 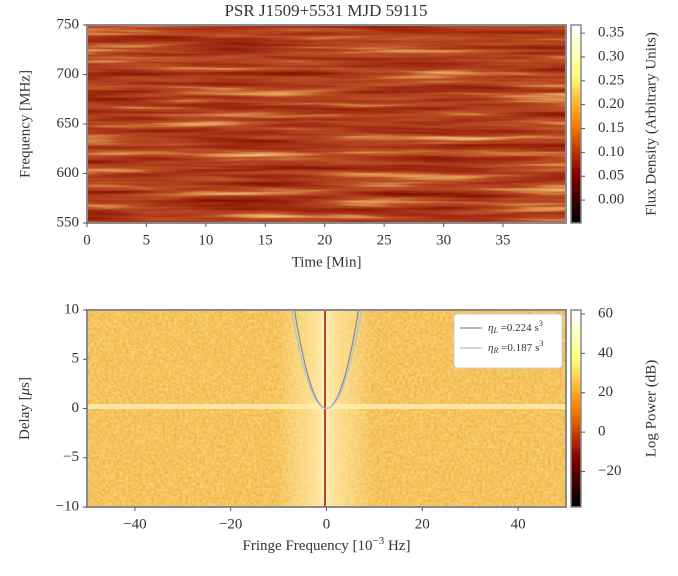 What do you see at coordinates (519, 348) in the screenshot?
I see `legend-value: 0.187` at bounding box center [519, 348].